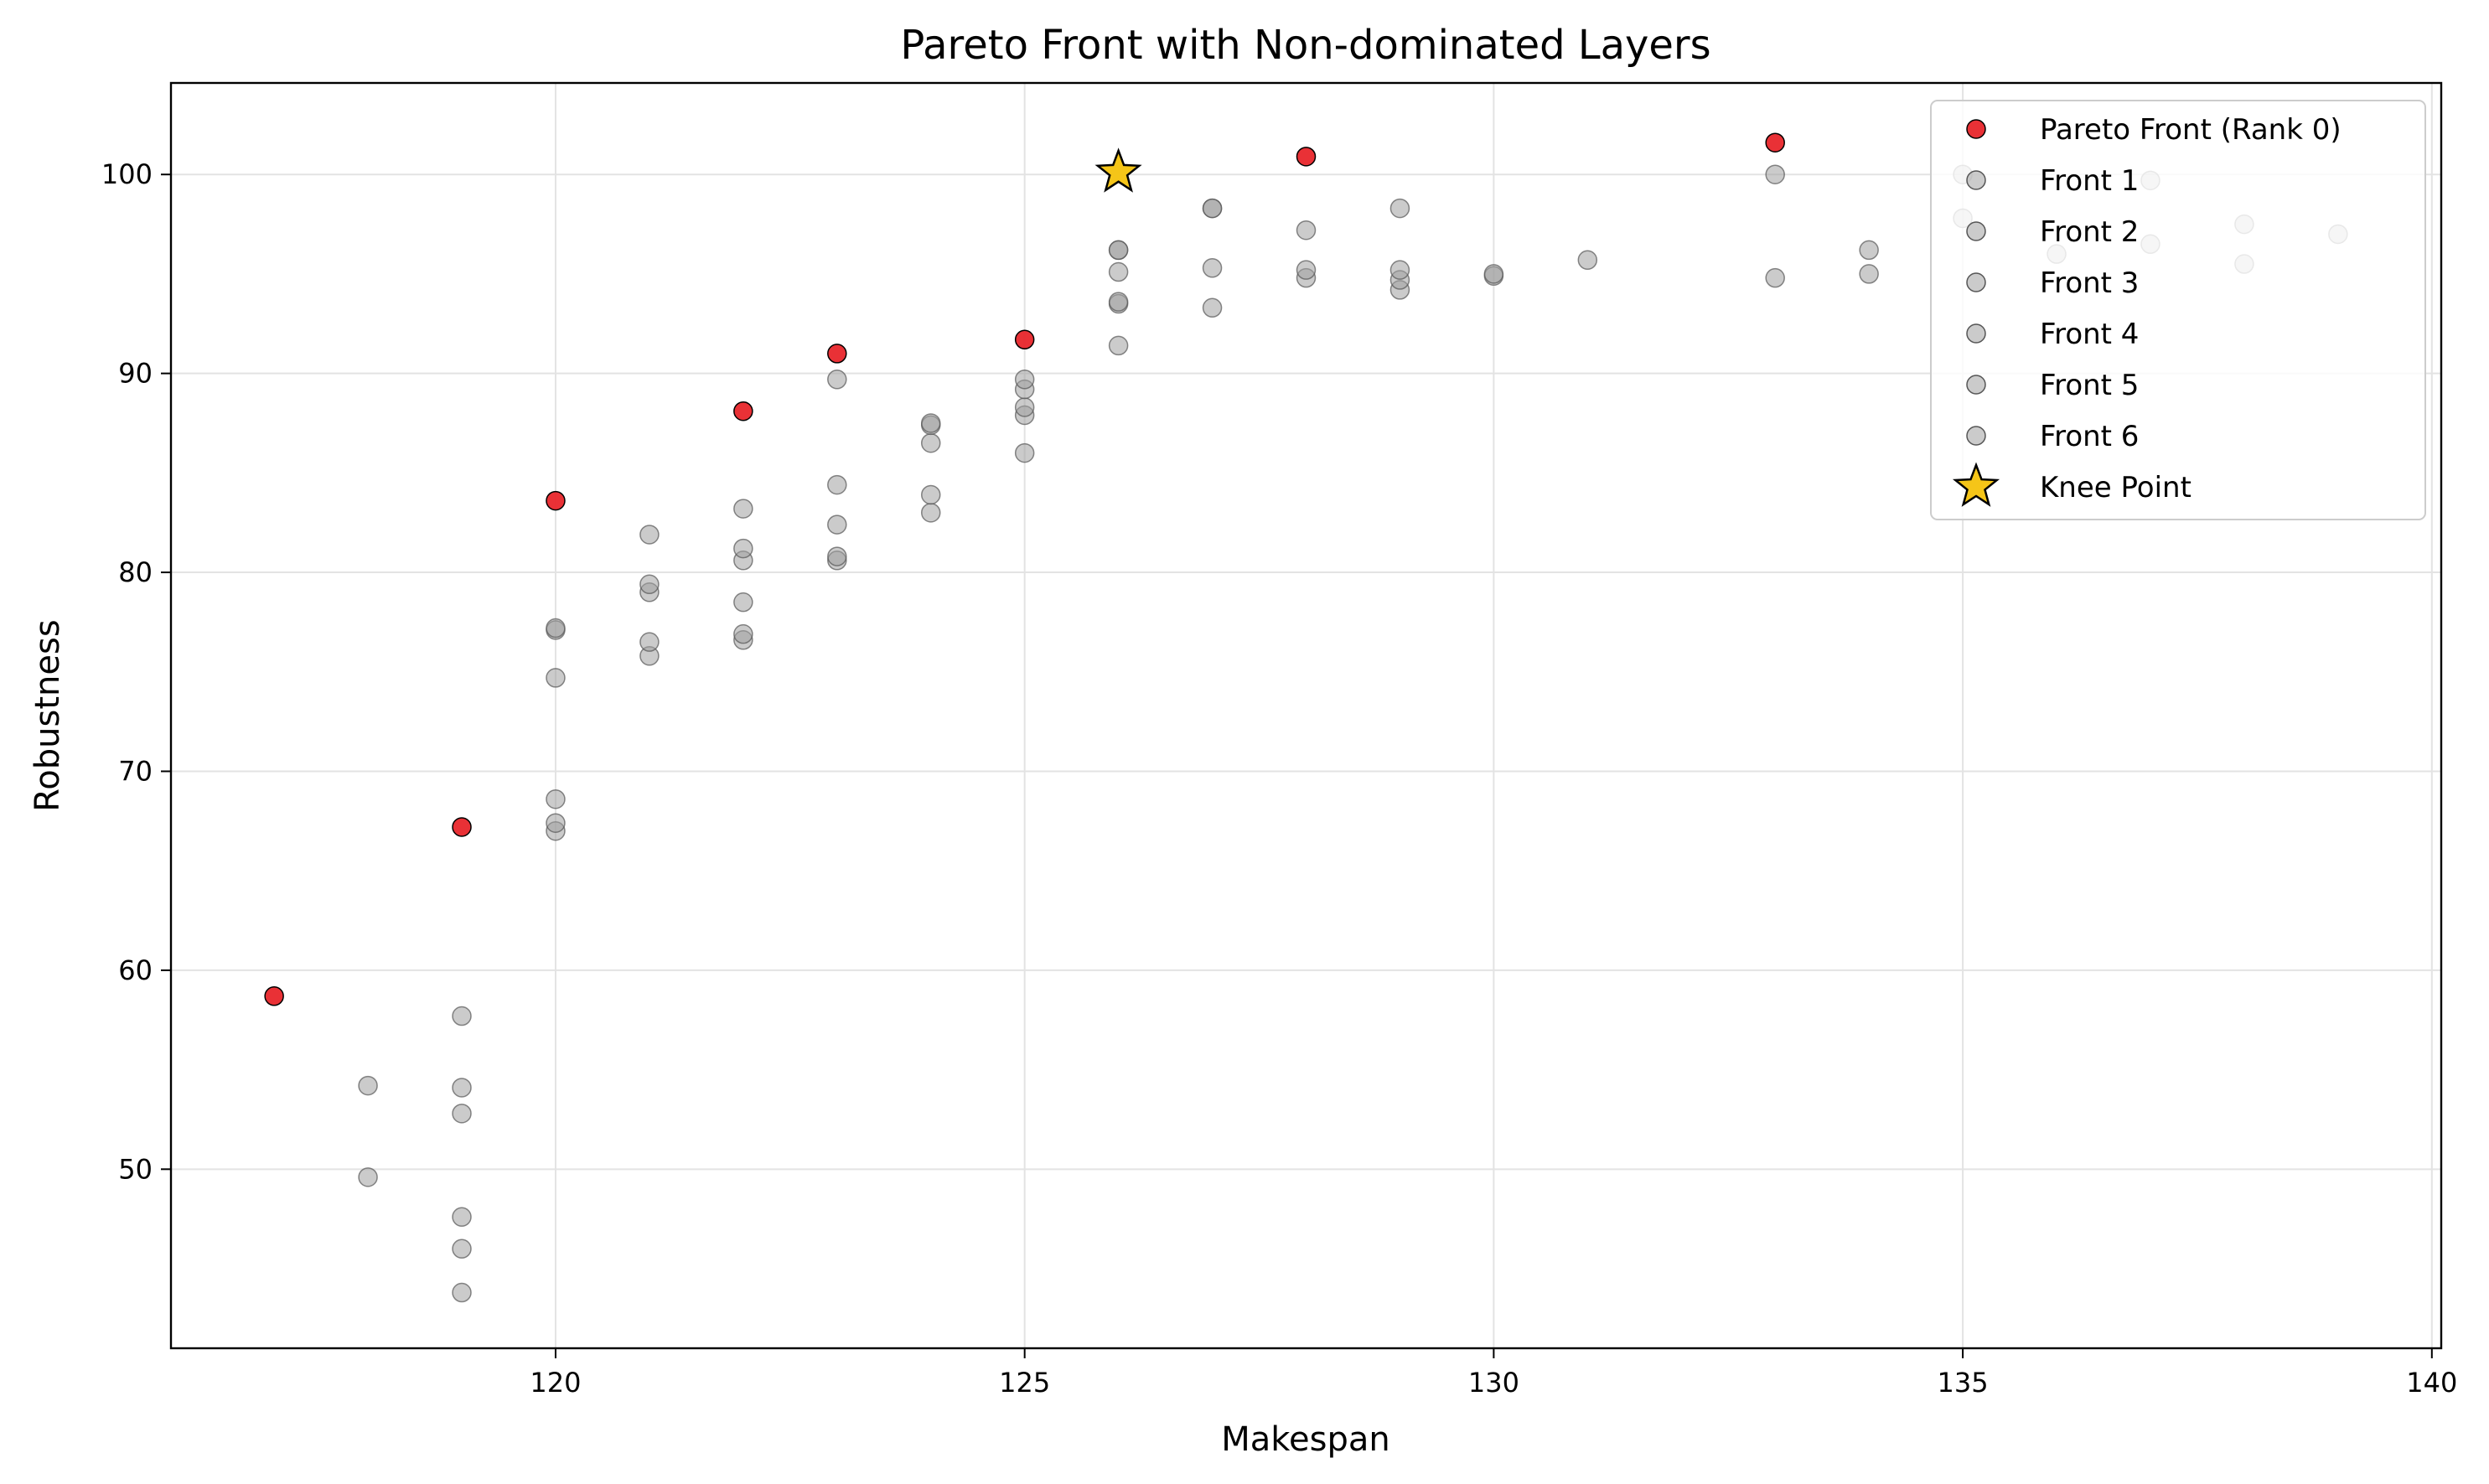 The image size is (2489, 1484). I want to click on x-tick-label: 135, so click(1963, 1383).